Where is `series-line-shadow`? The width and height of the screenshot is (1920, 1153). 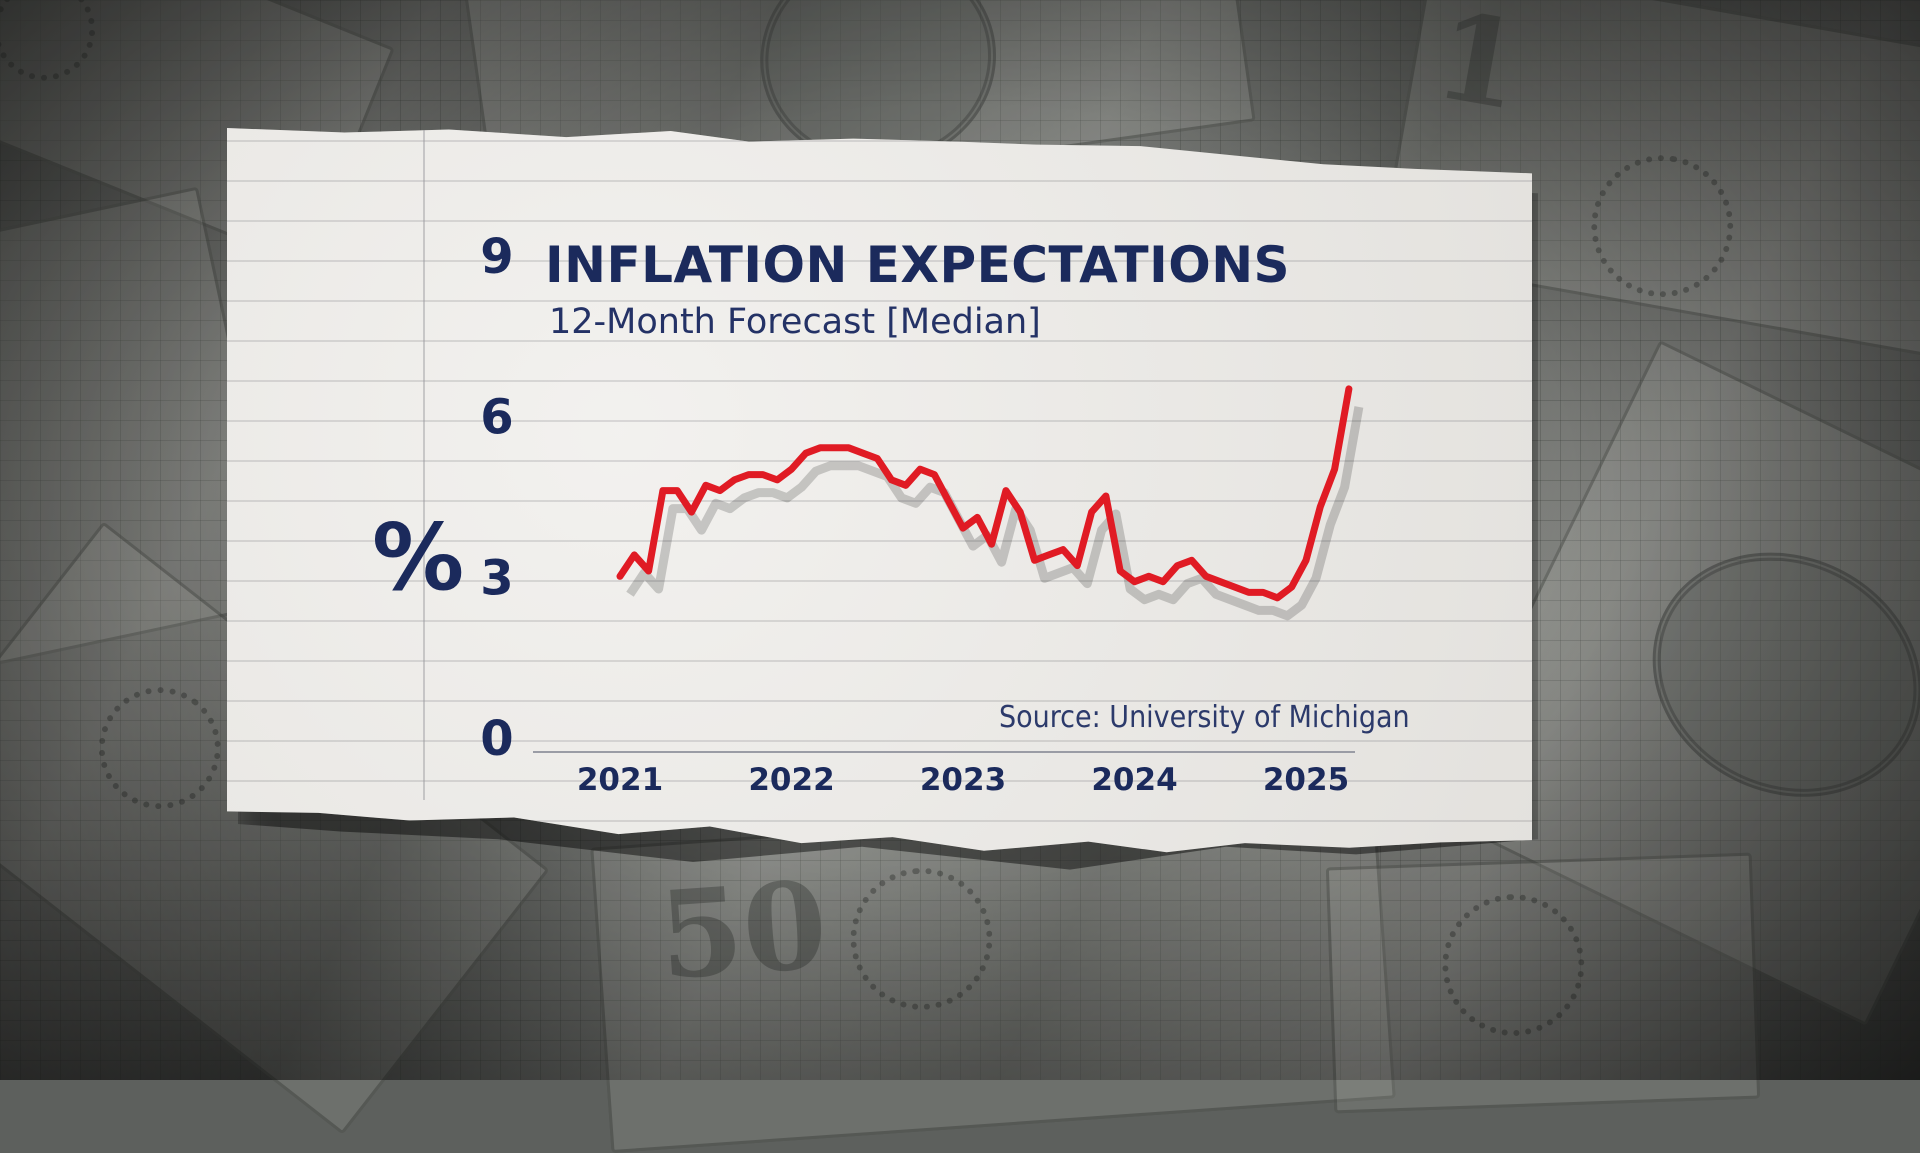 series-line-shadow is located at coordinates (995, 513).